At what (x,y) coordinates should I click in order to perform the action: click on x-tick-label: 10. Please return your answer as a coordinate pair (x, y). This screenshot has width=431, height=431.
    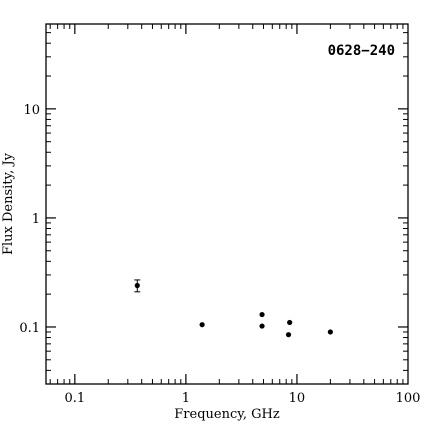
    Looking at the image, I should click on (297, 398).